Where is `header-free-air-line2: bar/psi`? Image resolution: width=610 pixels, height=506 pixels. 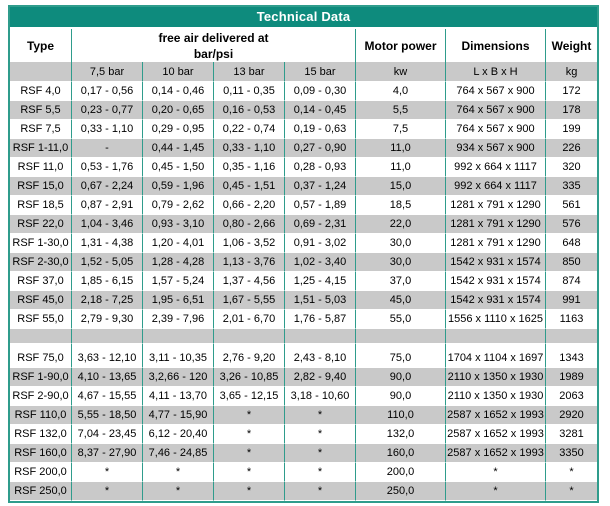 header-free-air-line2: bar/psi is located at coordinates (213, 53).